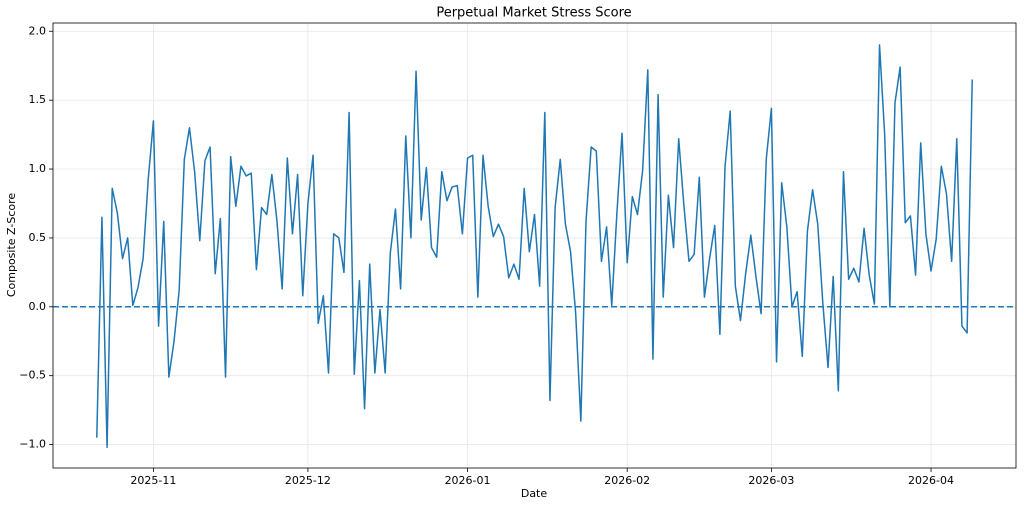 The height and width of the screenshot is (507, 1024). What do you see at coordinates (533, 13) in the screenshot?
I see `chart-title: Perpetual Market Stress Score` at bounding box center [533, 13].